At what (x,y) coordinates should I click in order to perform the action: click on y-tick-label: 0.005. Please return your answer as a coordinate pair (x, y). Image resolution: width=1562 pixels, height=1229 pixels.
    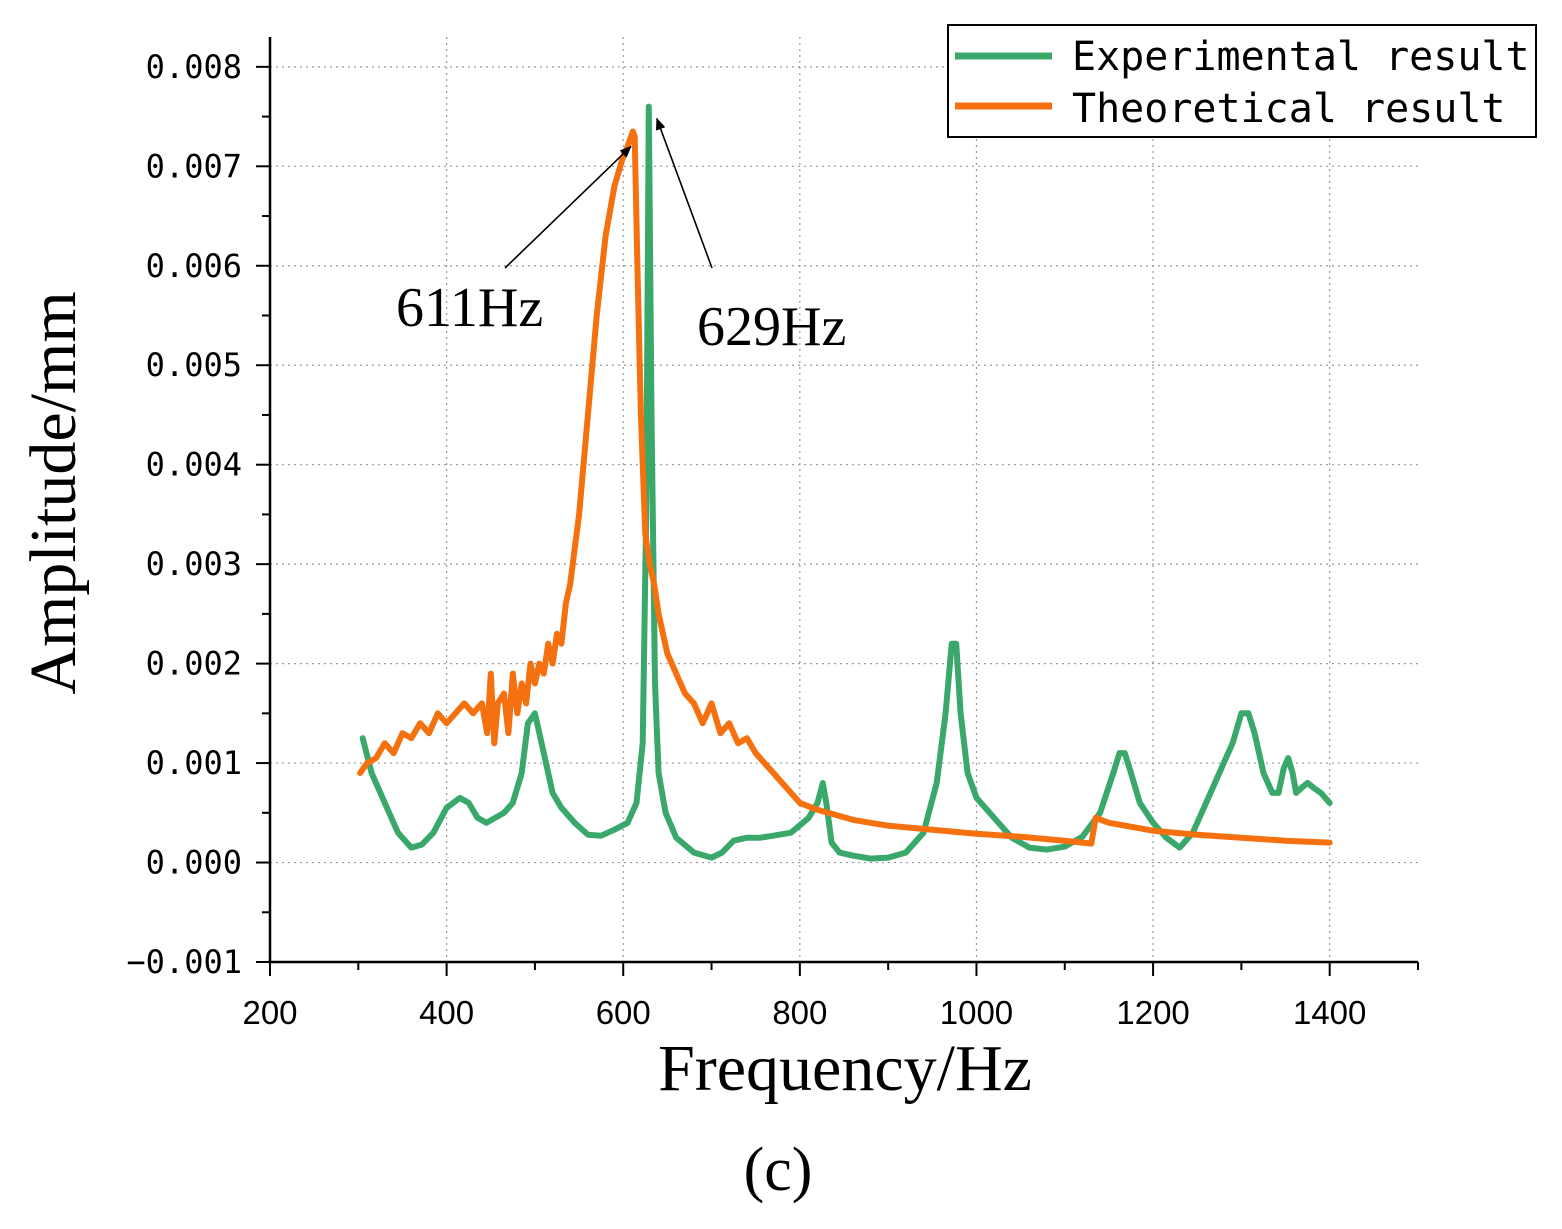
    Looking at the image, I should click on (194, 365).